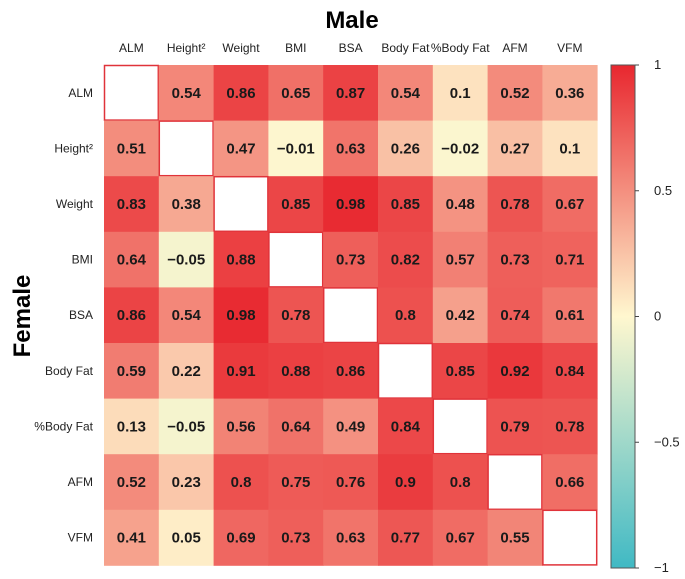 The height and width of the screenshot is (579, 685). I want to click on cell-value: 0.8, so click(405, 315).